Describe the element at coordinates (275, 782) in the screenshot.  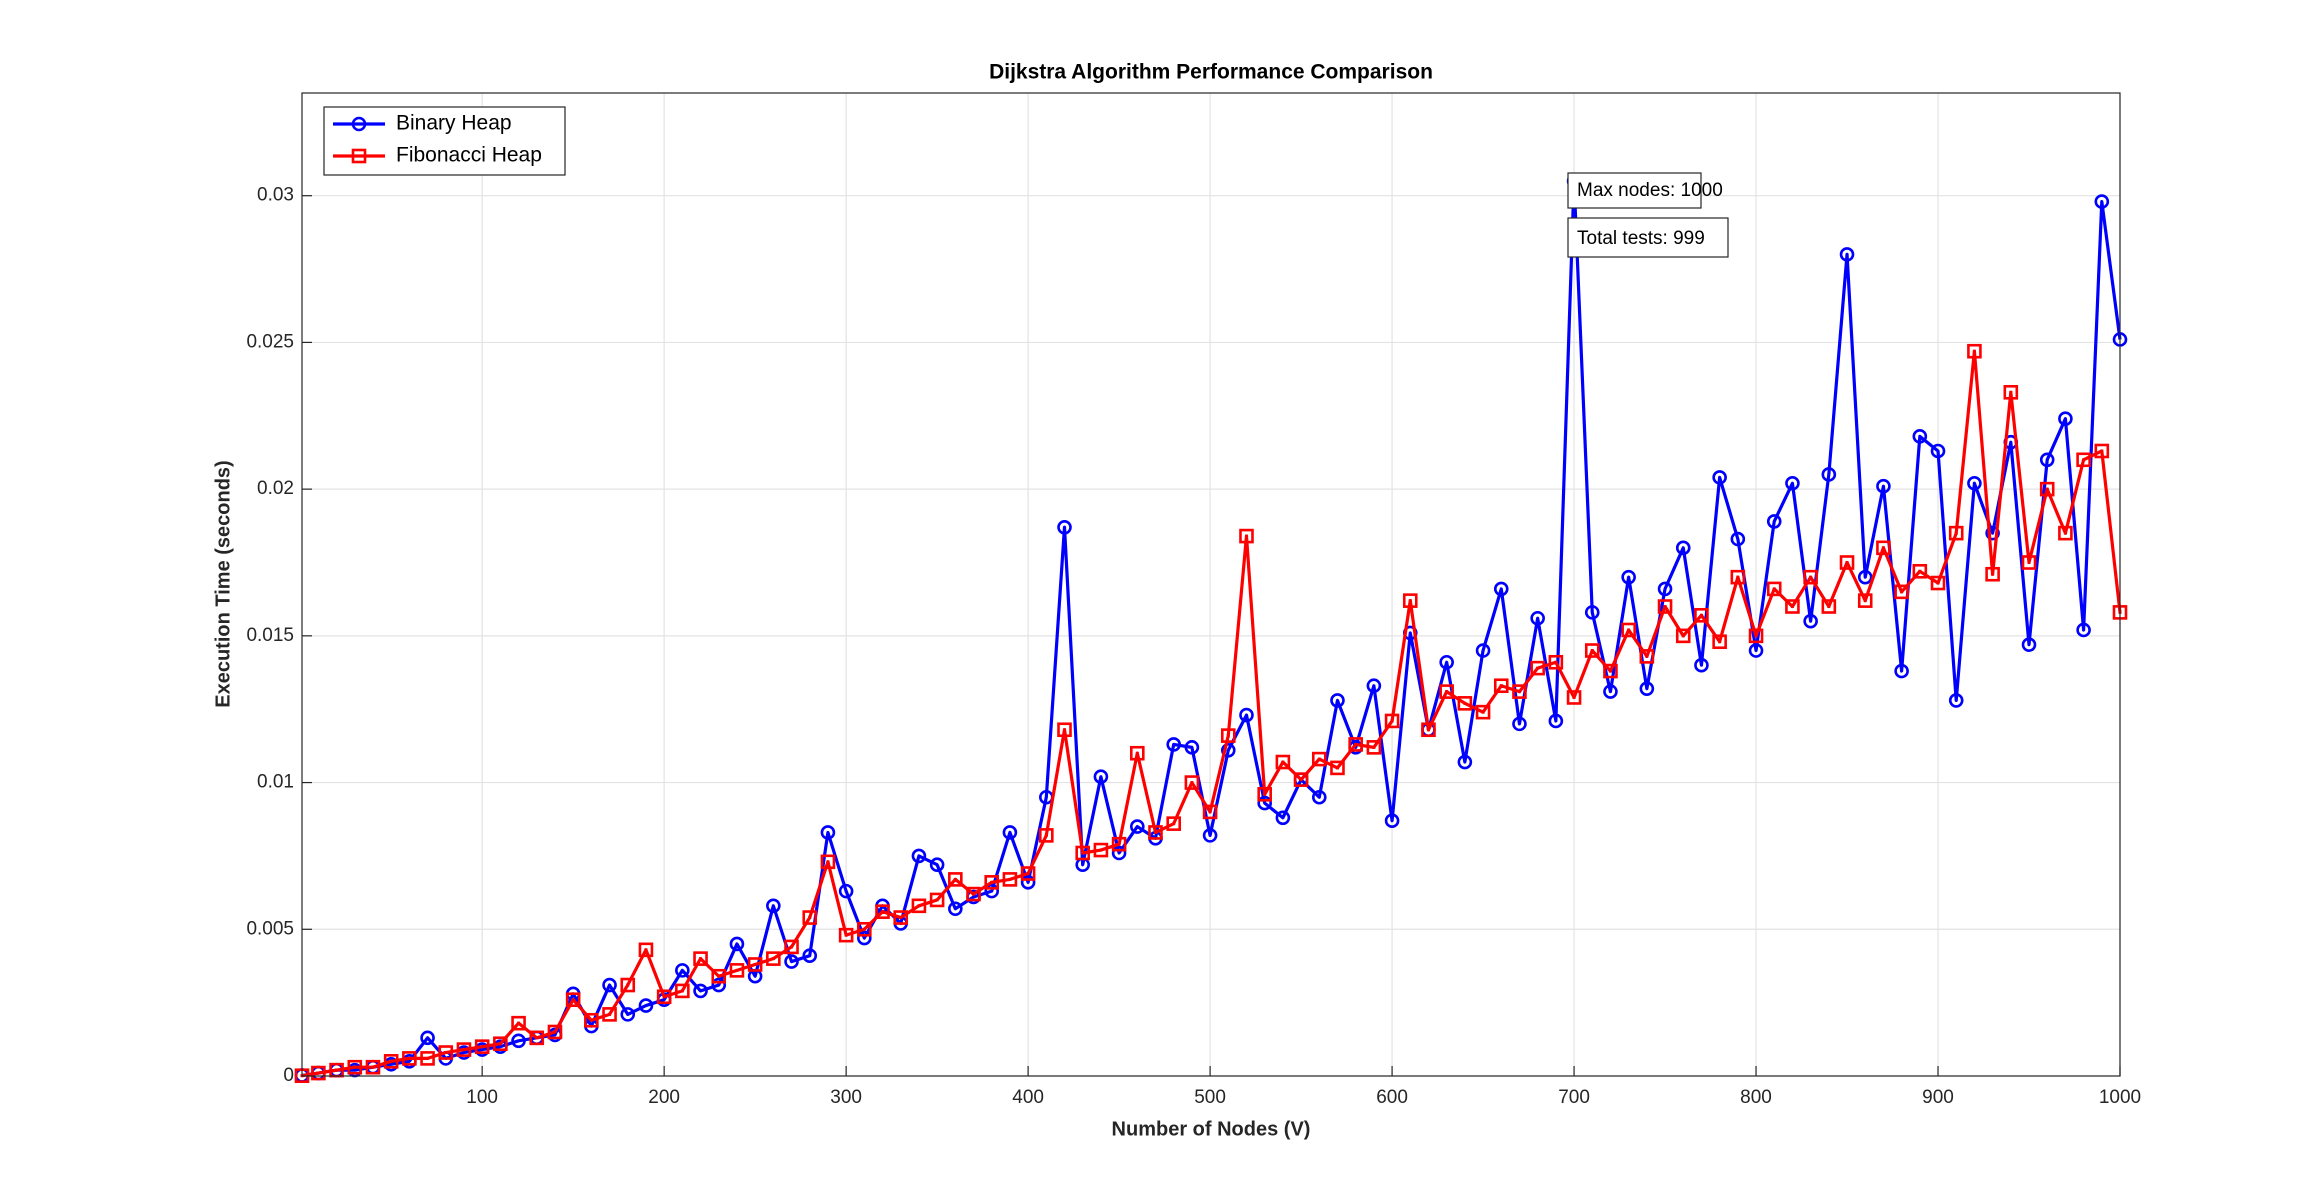
I see `y-tick-label: 0.01` at that location.